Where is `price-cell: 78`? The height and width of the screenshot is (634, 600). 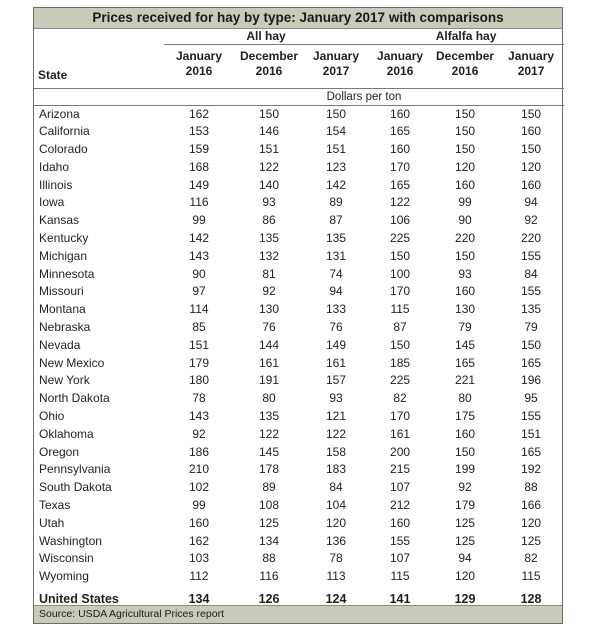
price-cell: 78 is located at coordinates (336, 558).